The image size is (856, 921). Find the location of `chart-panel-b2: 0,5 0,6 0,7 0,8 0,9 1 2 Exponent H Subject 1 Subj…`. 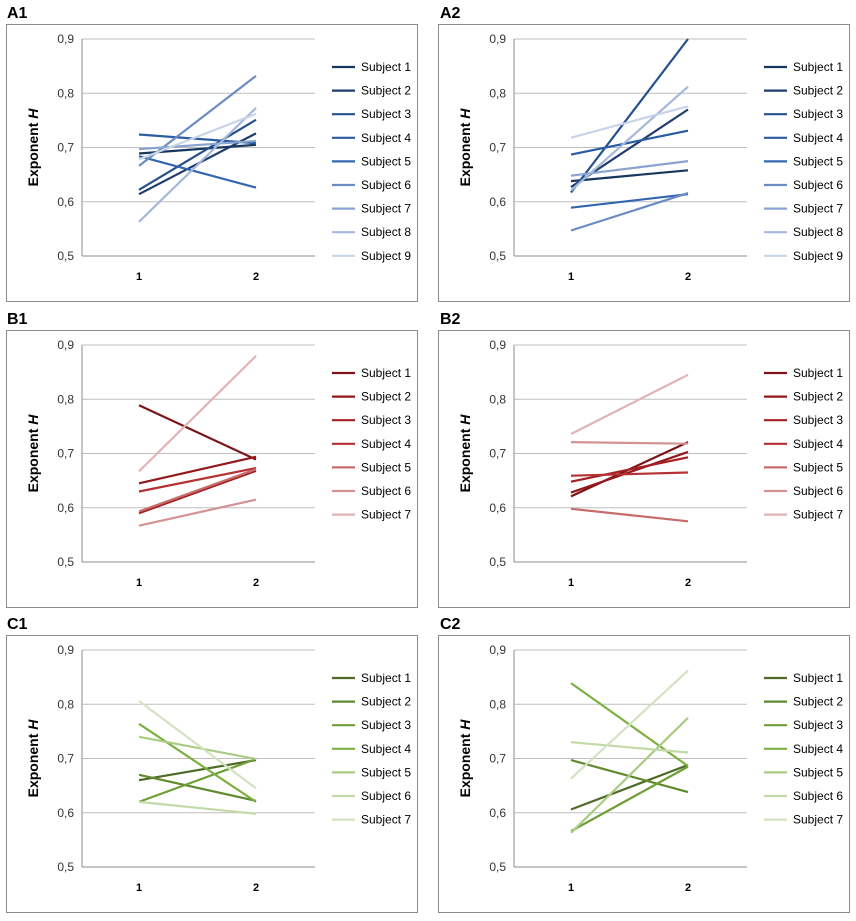

chart-panel-b2: 0,5 0,6 0,7 0,8 0,9 1 2 Exponent H Subject 1 Subj… is located at coordinates (644, 469).